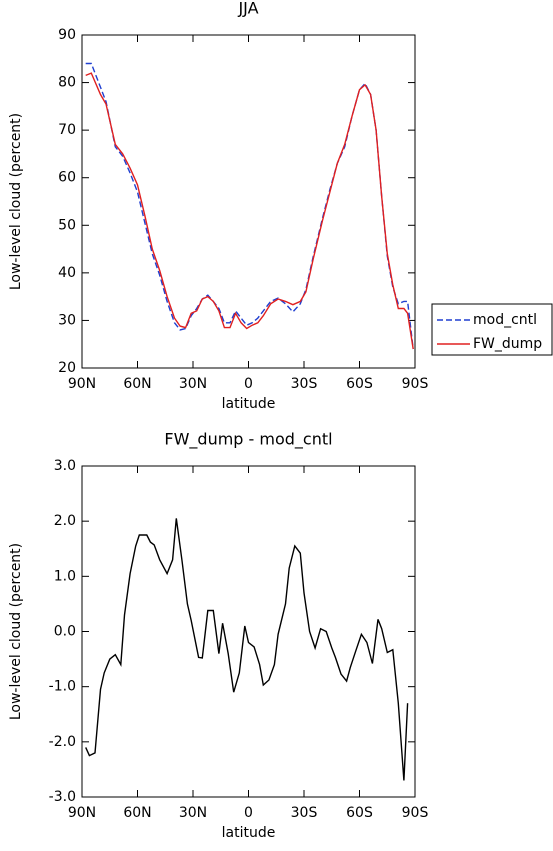 Image resolution: width=553 pixels, height=851 pixels. I want to click on y-tick-label: 30, so click(67, 320).